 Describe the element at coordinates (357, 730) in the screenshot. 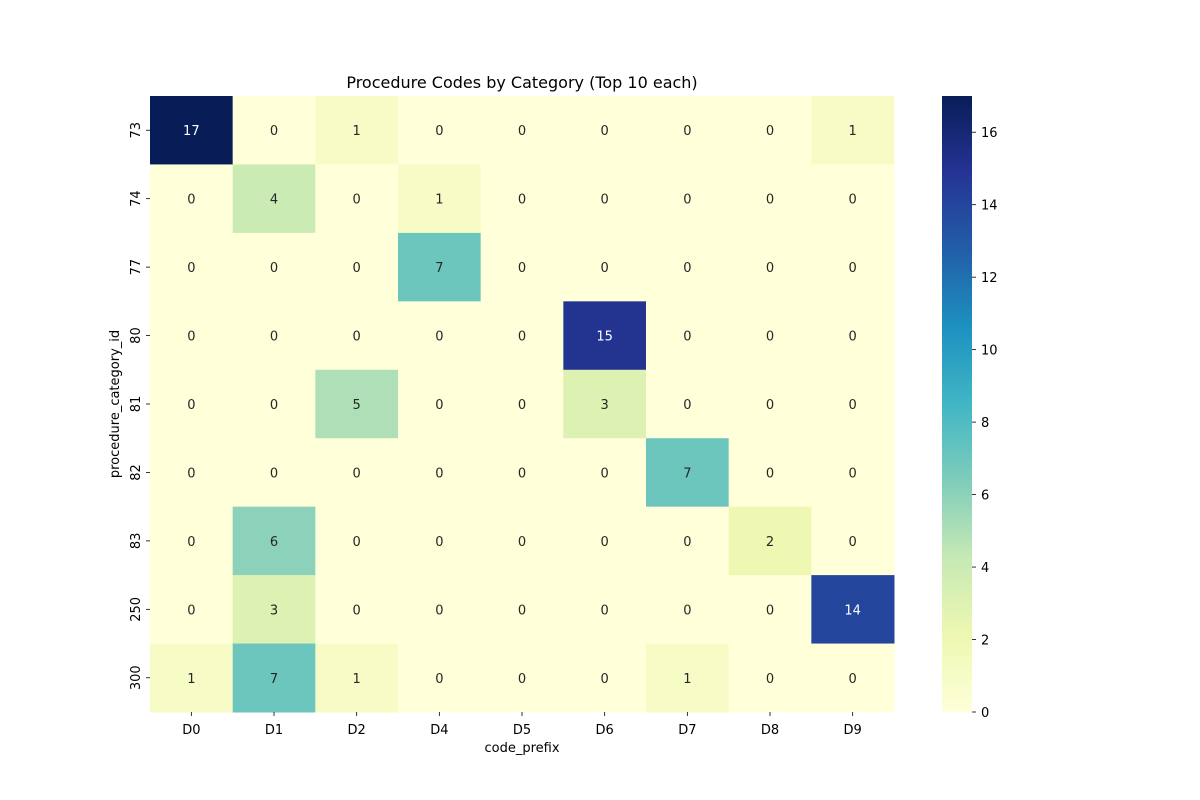

I see `x-tick-label: D2` at that location.